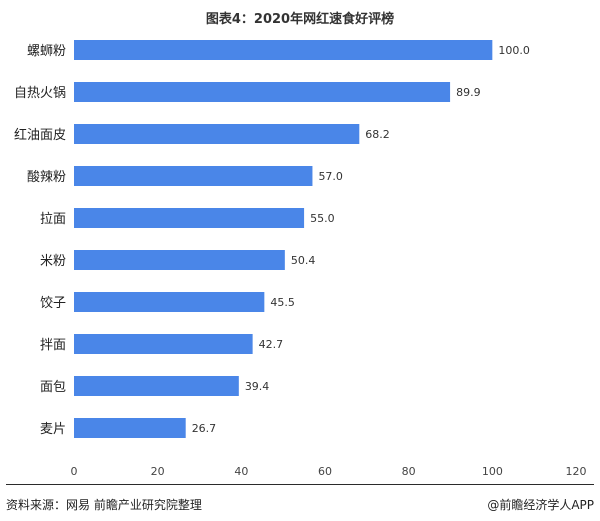  Describe the element at coordinates (53, 387) in the screenshot. I see `category-label: 面包` at that location.